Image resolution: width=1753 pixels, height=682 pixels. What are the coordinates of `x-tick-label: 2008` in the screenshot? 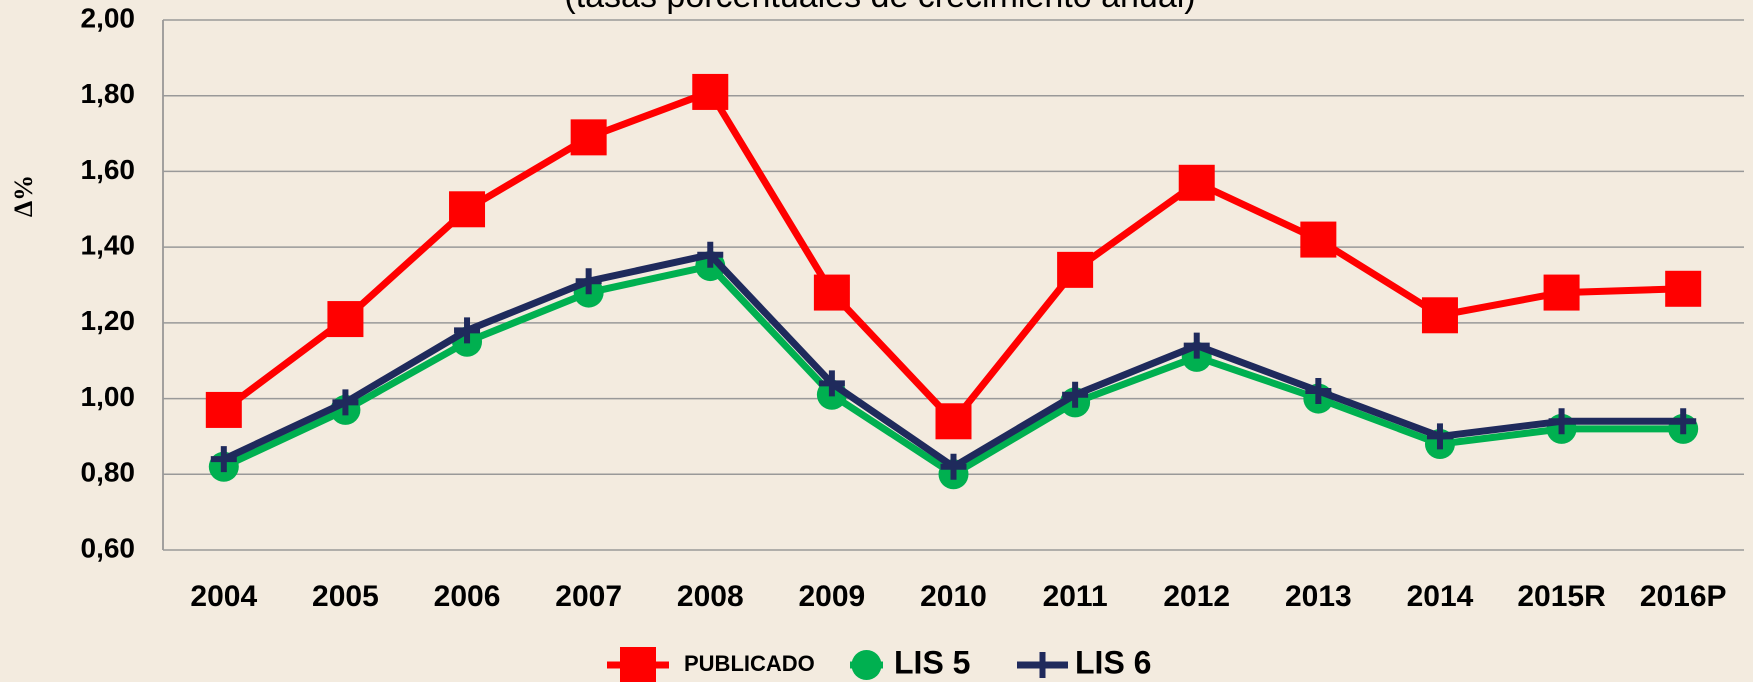 It's located at (710, 596).